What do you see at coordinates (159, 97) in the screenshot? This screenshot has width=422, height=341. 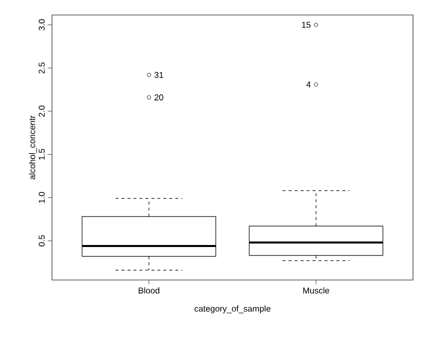 I see `annotation: 20` at bounding box center [159, 97].